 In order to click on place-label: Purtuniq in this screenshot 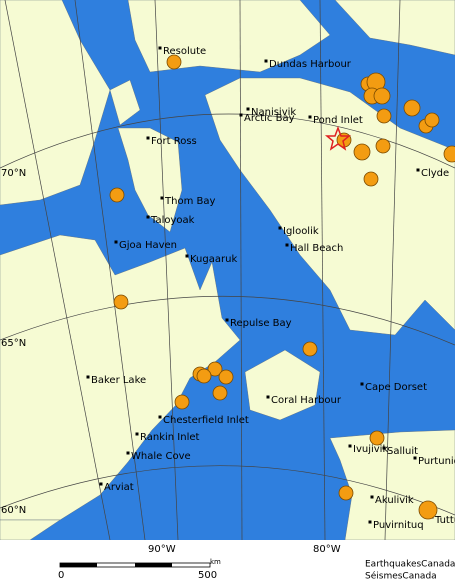, I will do `click(436, 461)`.